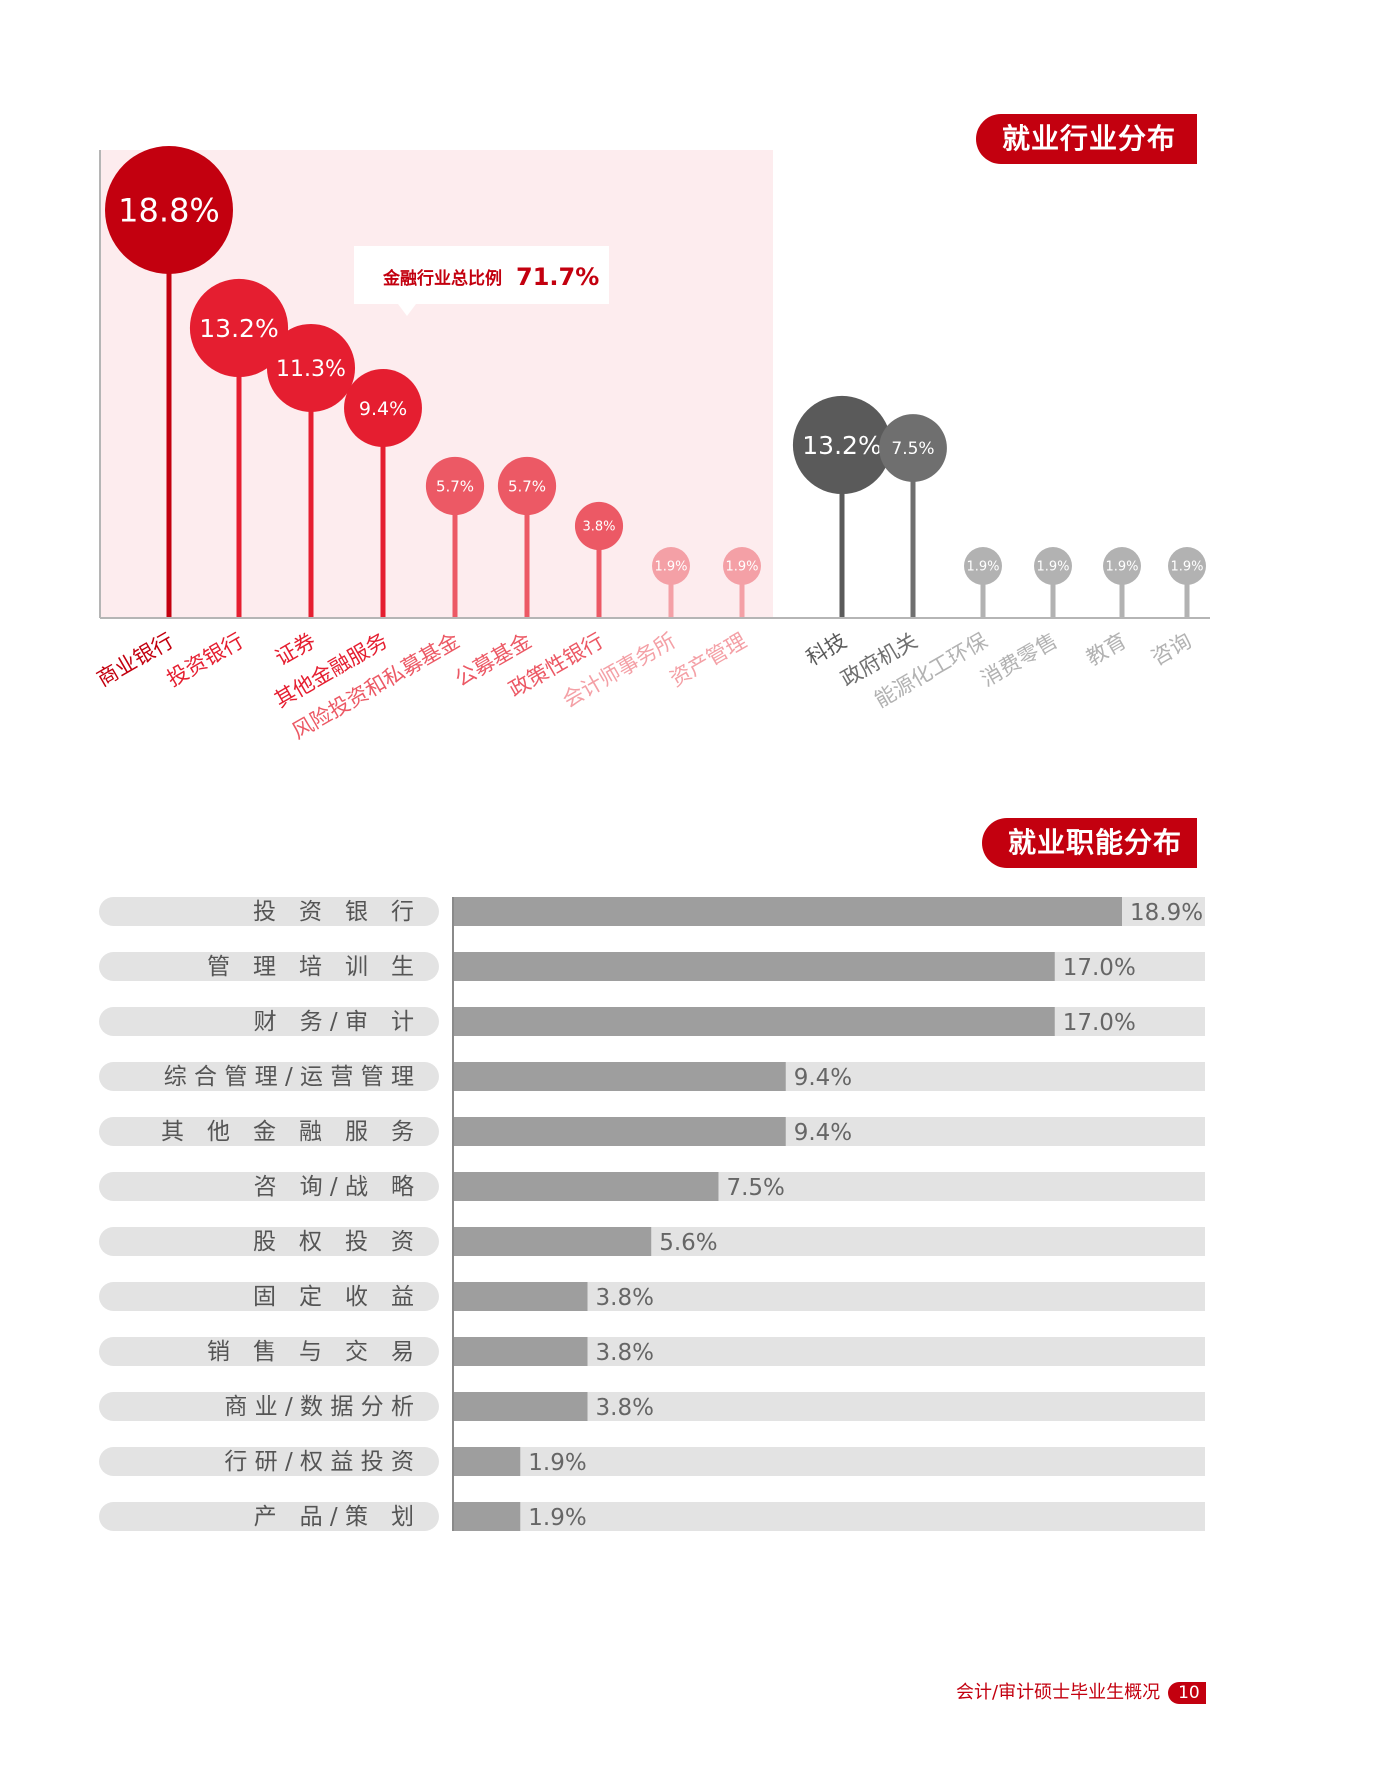 This screenshot has height=1781, width=1377. Describe the element at coordinates (407, 310) in the screenshot. I see `callout-pointer` at that location.